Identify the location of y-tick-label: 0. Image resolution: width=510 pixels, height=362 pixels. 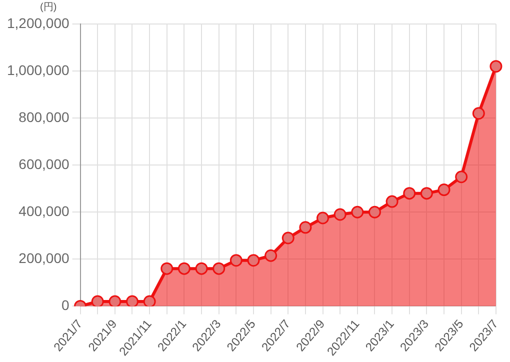
(65, 305).